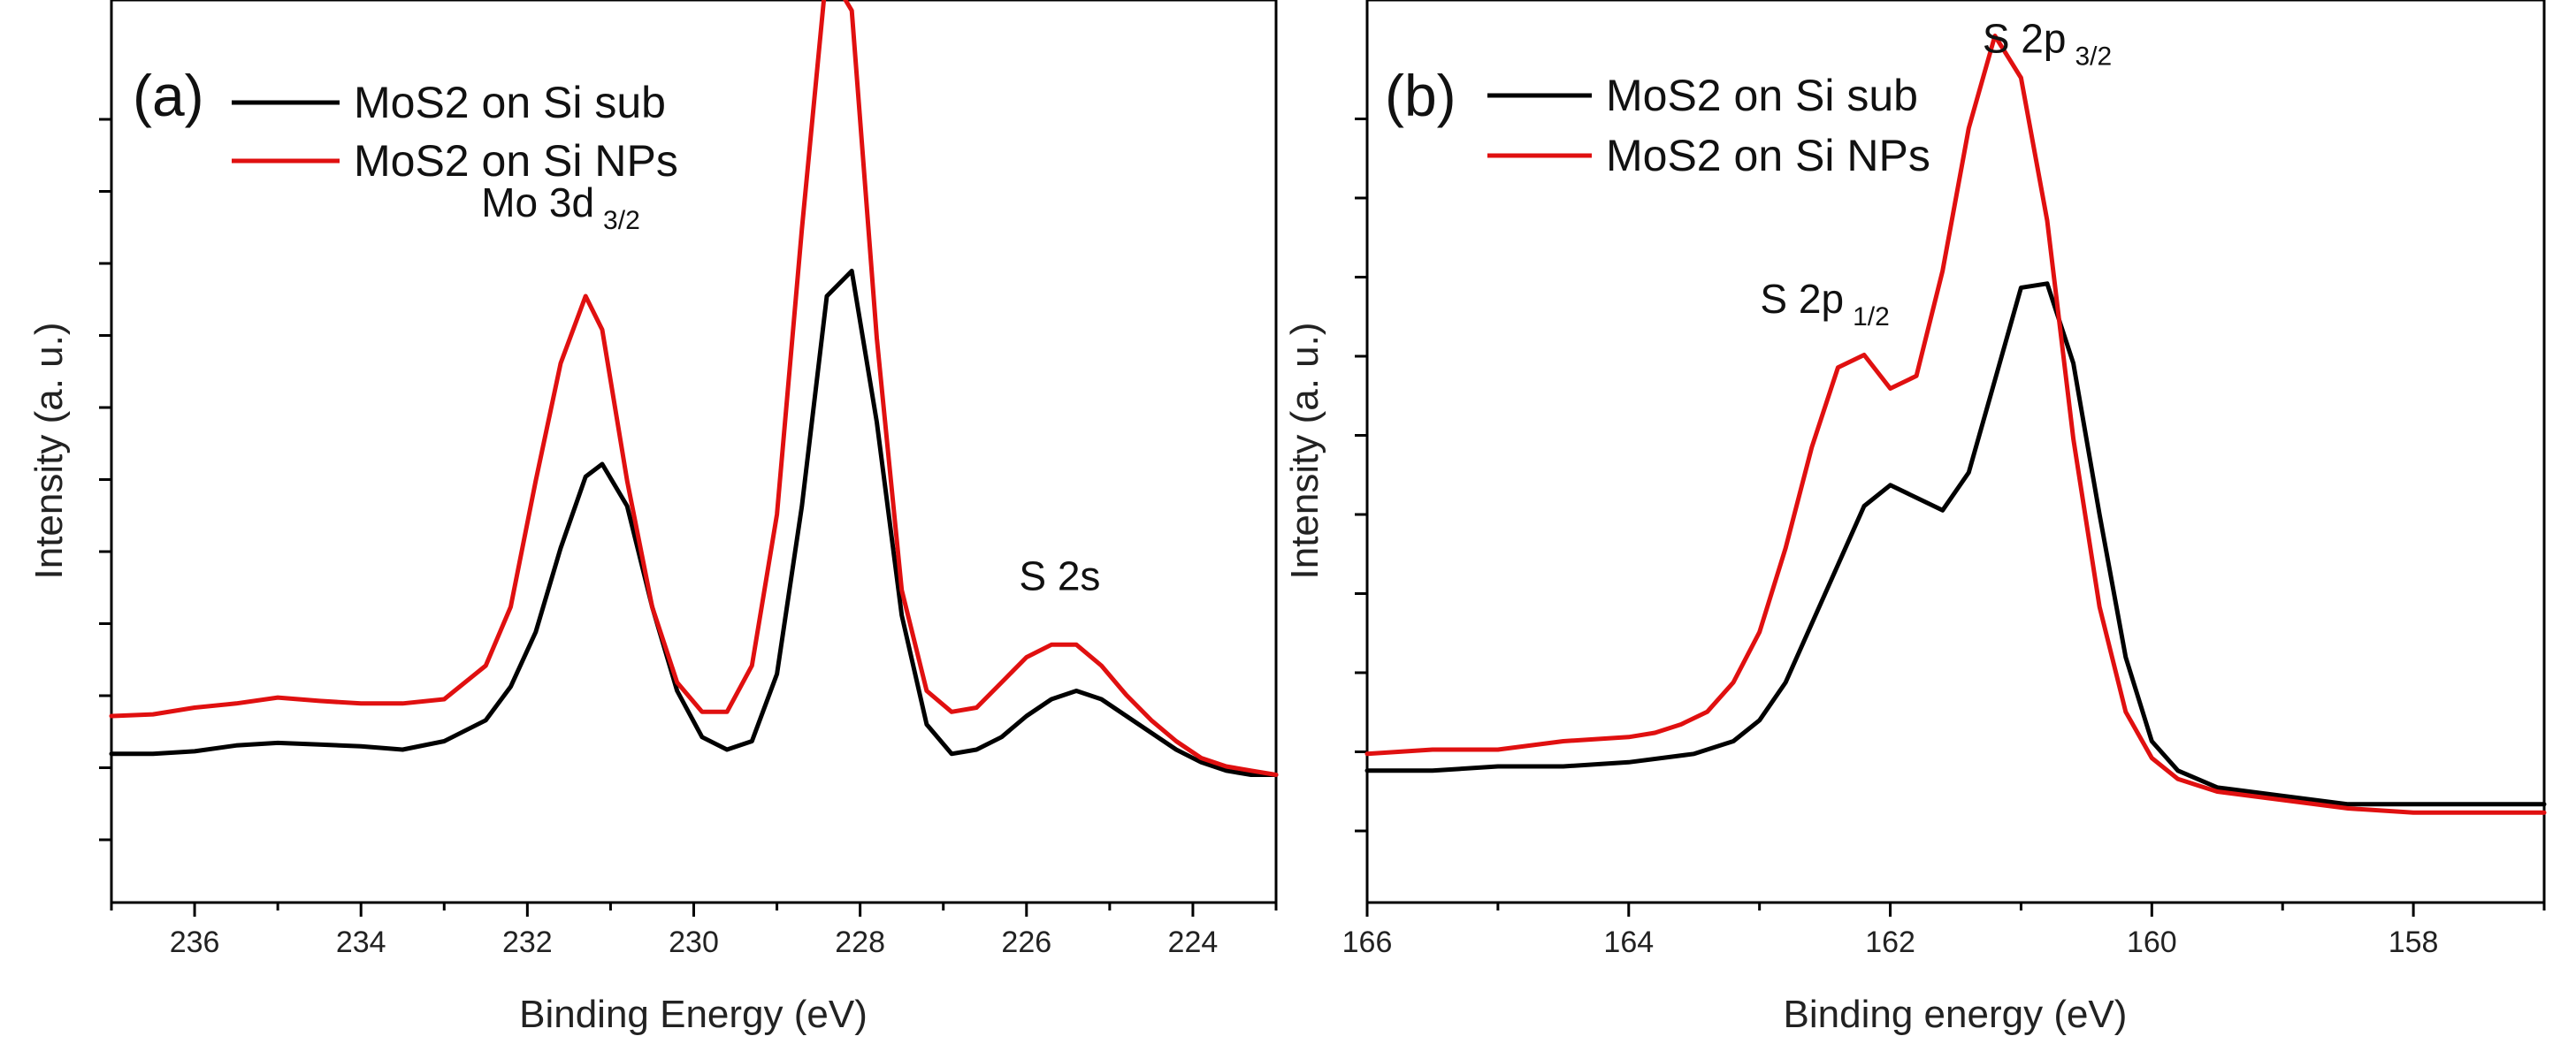 The width and height of the screenshot is (2576, 1059). Describe the element at coordinates (2152, 943) in the screenshot. I see `panel-b-x-tick-label: 160` at that location.